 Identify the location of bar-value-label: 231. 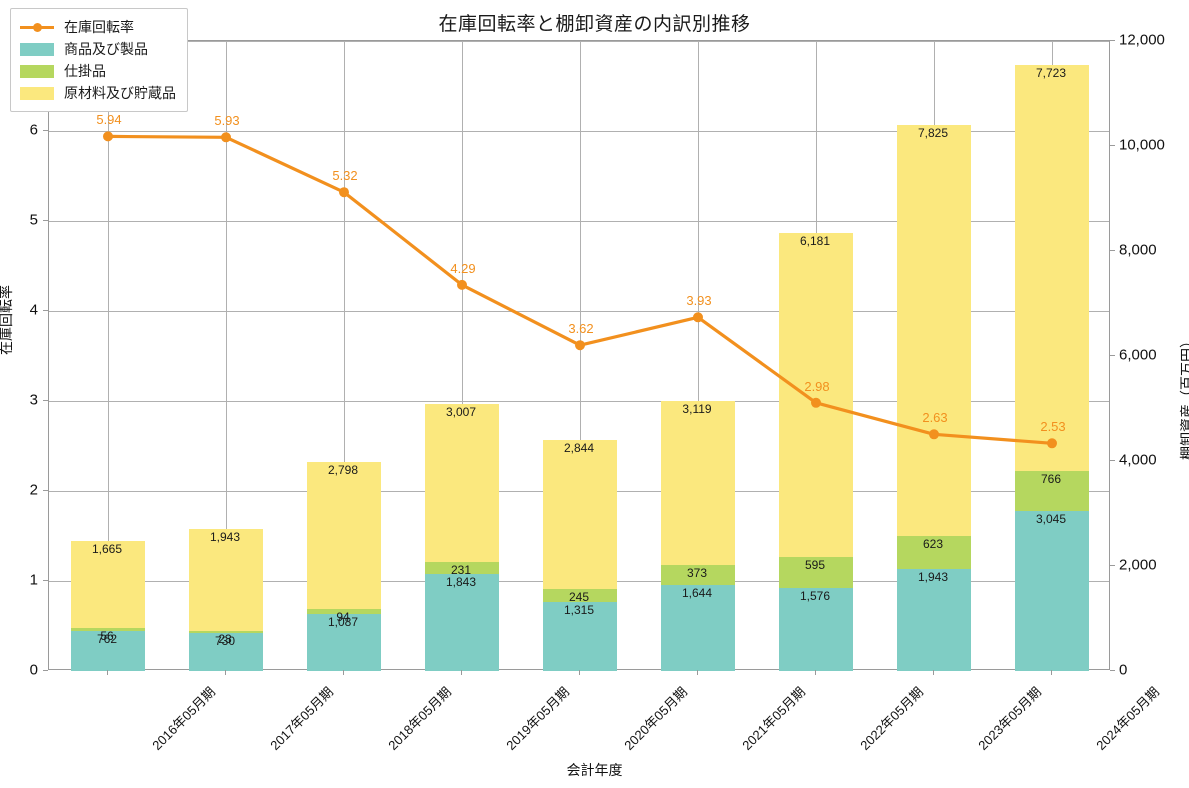
(461, 570).